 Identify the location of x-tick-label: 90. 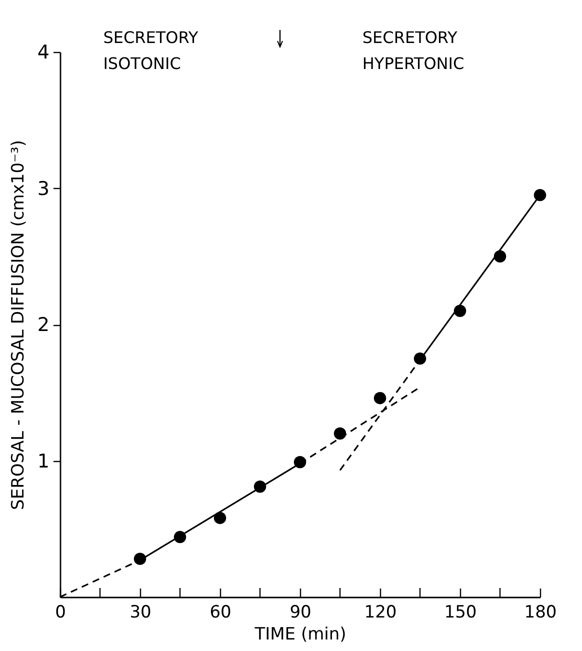
(301, 612).